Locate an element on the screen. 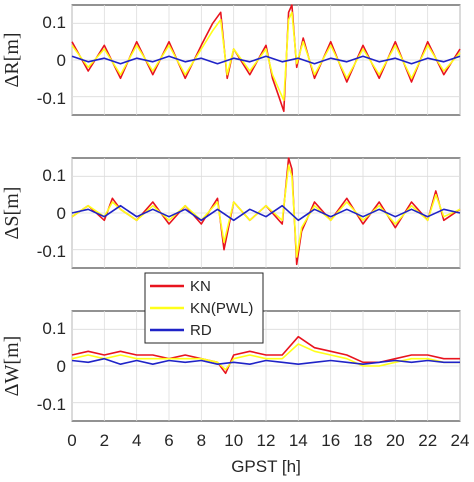 The height and width of the screenshot is (482, 474). panel-r-ylabel: ΔR[m] is located at coordinates (12, 59).